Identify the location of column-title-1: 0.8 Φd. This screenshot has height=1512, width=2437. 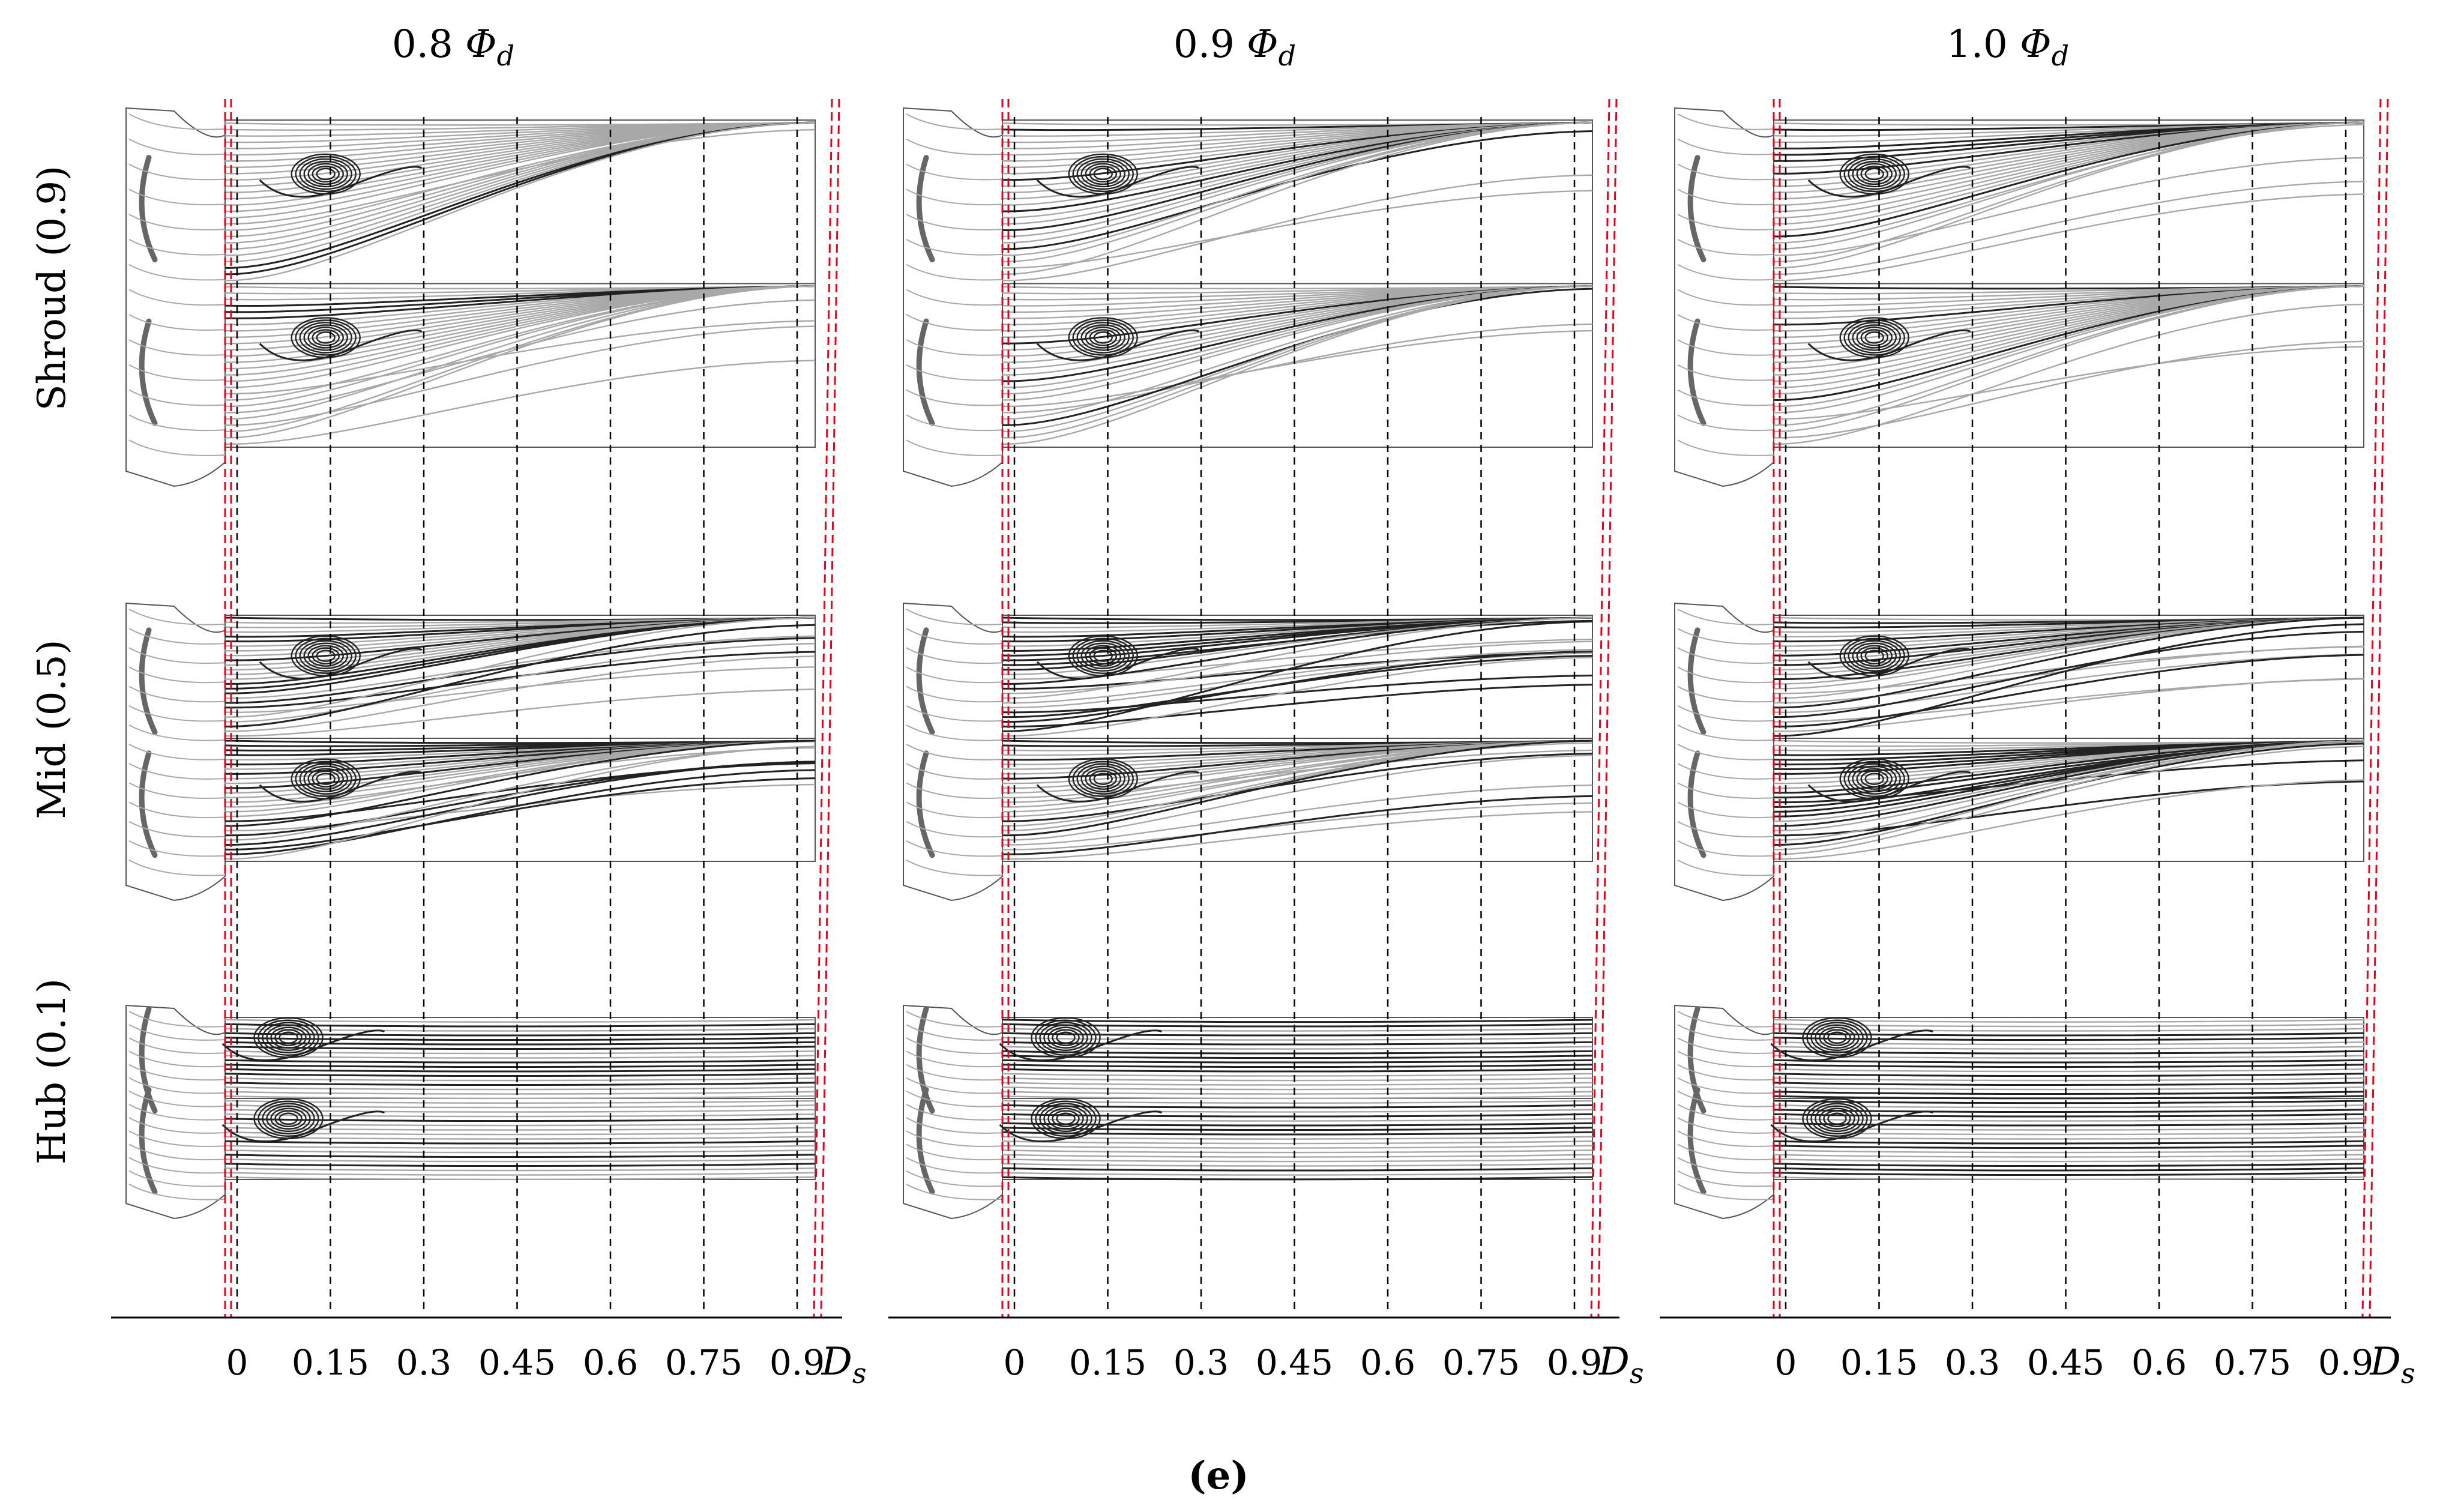
(453, 47).